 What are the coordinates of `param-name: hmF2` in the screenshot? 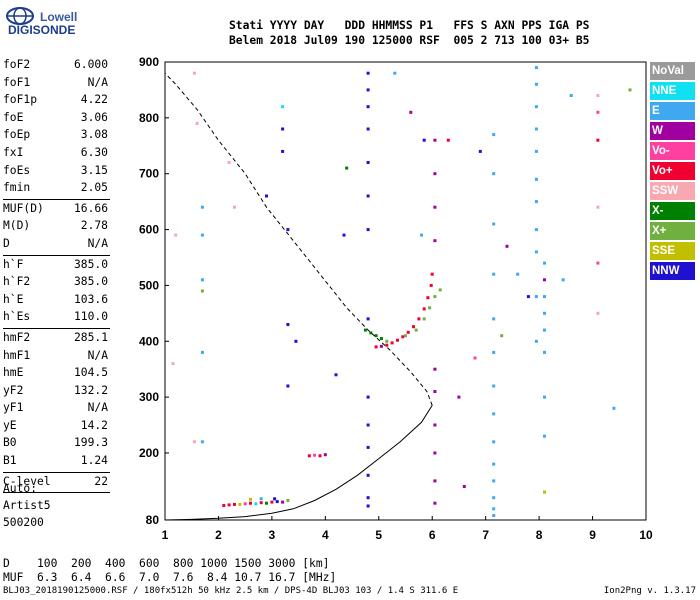 It's located at (17, 337).